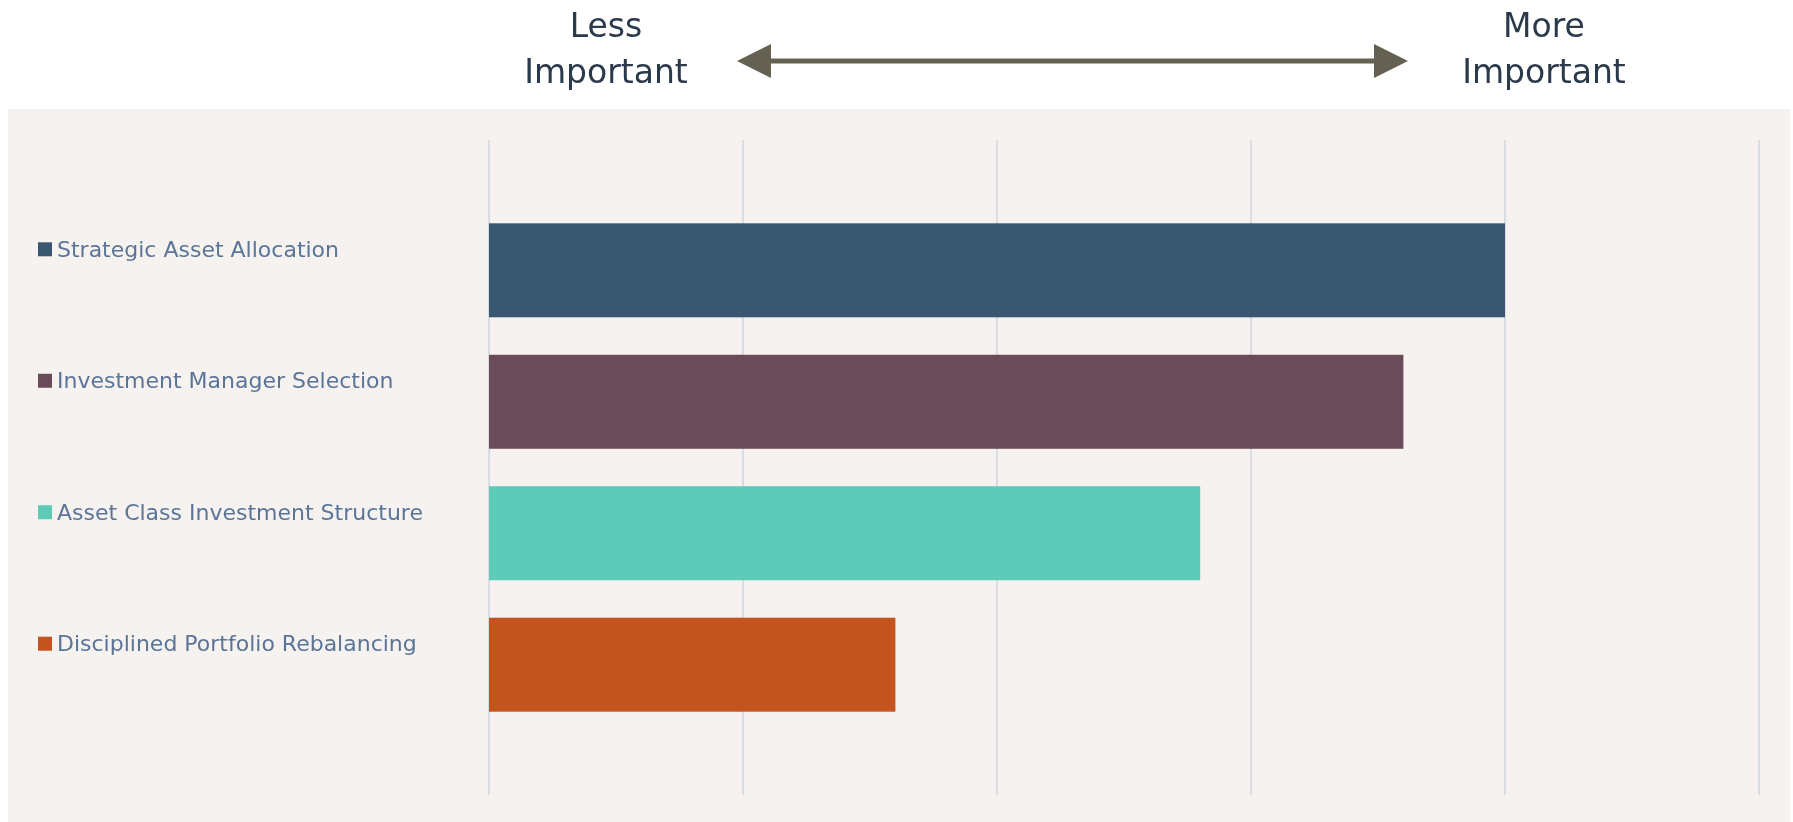 The height and width of the screenshot is (822, 1793). I want to click on text: More Important, so click(1544, 48).